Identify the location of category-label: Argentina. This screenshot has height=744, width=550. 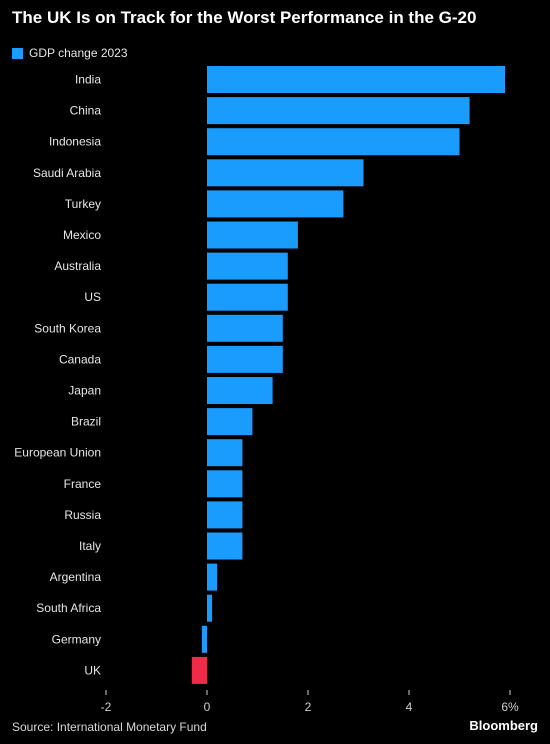
(76, 577).